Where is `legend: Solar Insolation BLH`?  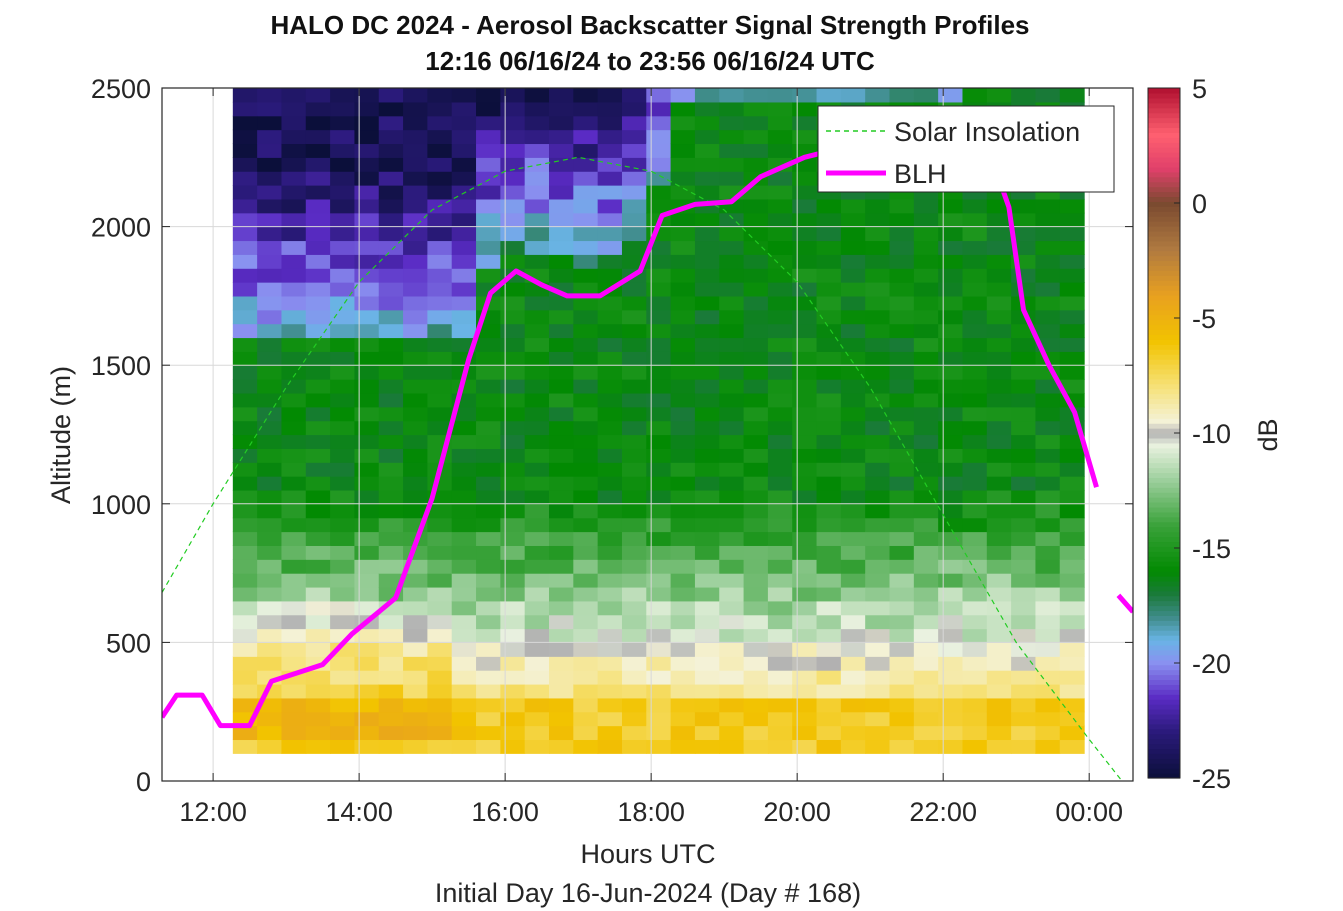
legend: Solar Insolation BLH is located at coordinates (966, 149).